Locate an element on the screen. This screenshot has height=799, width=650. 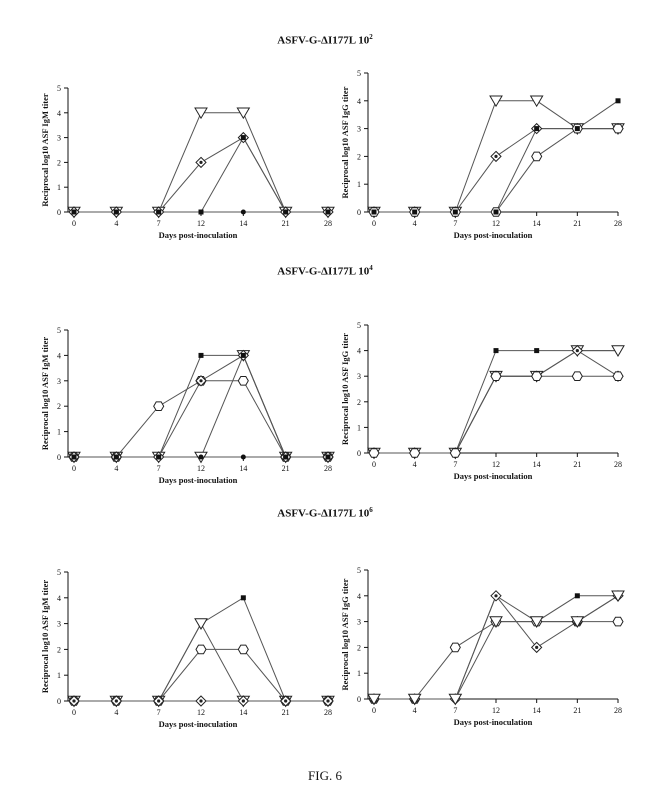
group-title-1-exponent: 2 is located at coordinates (371, 37).